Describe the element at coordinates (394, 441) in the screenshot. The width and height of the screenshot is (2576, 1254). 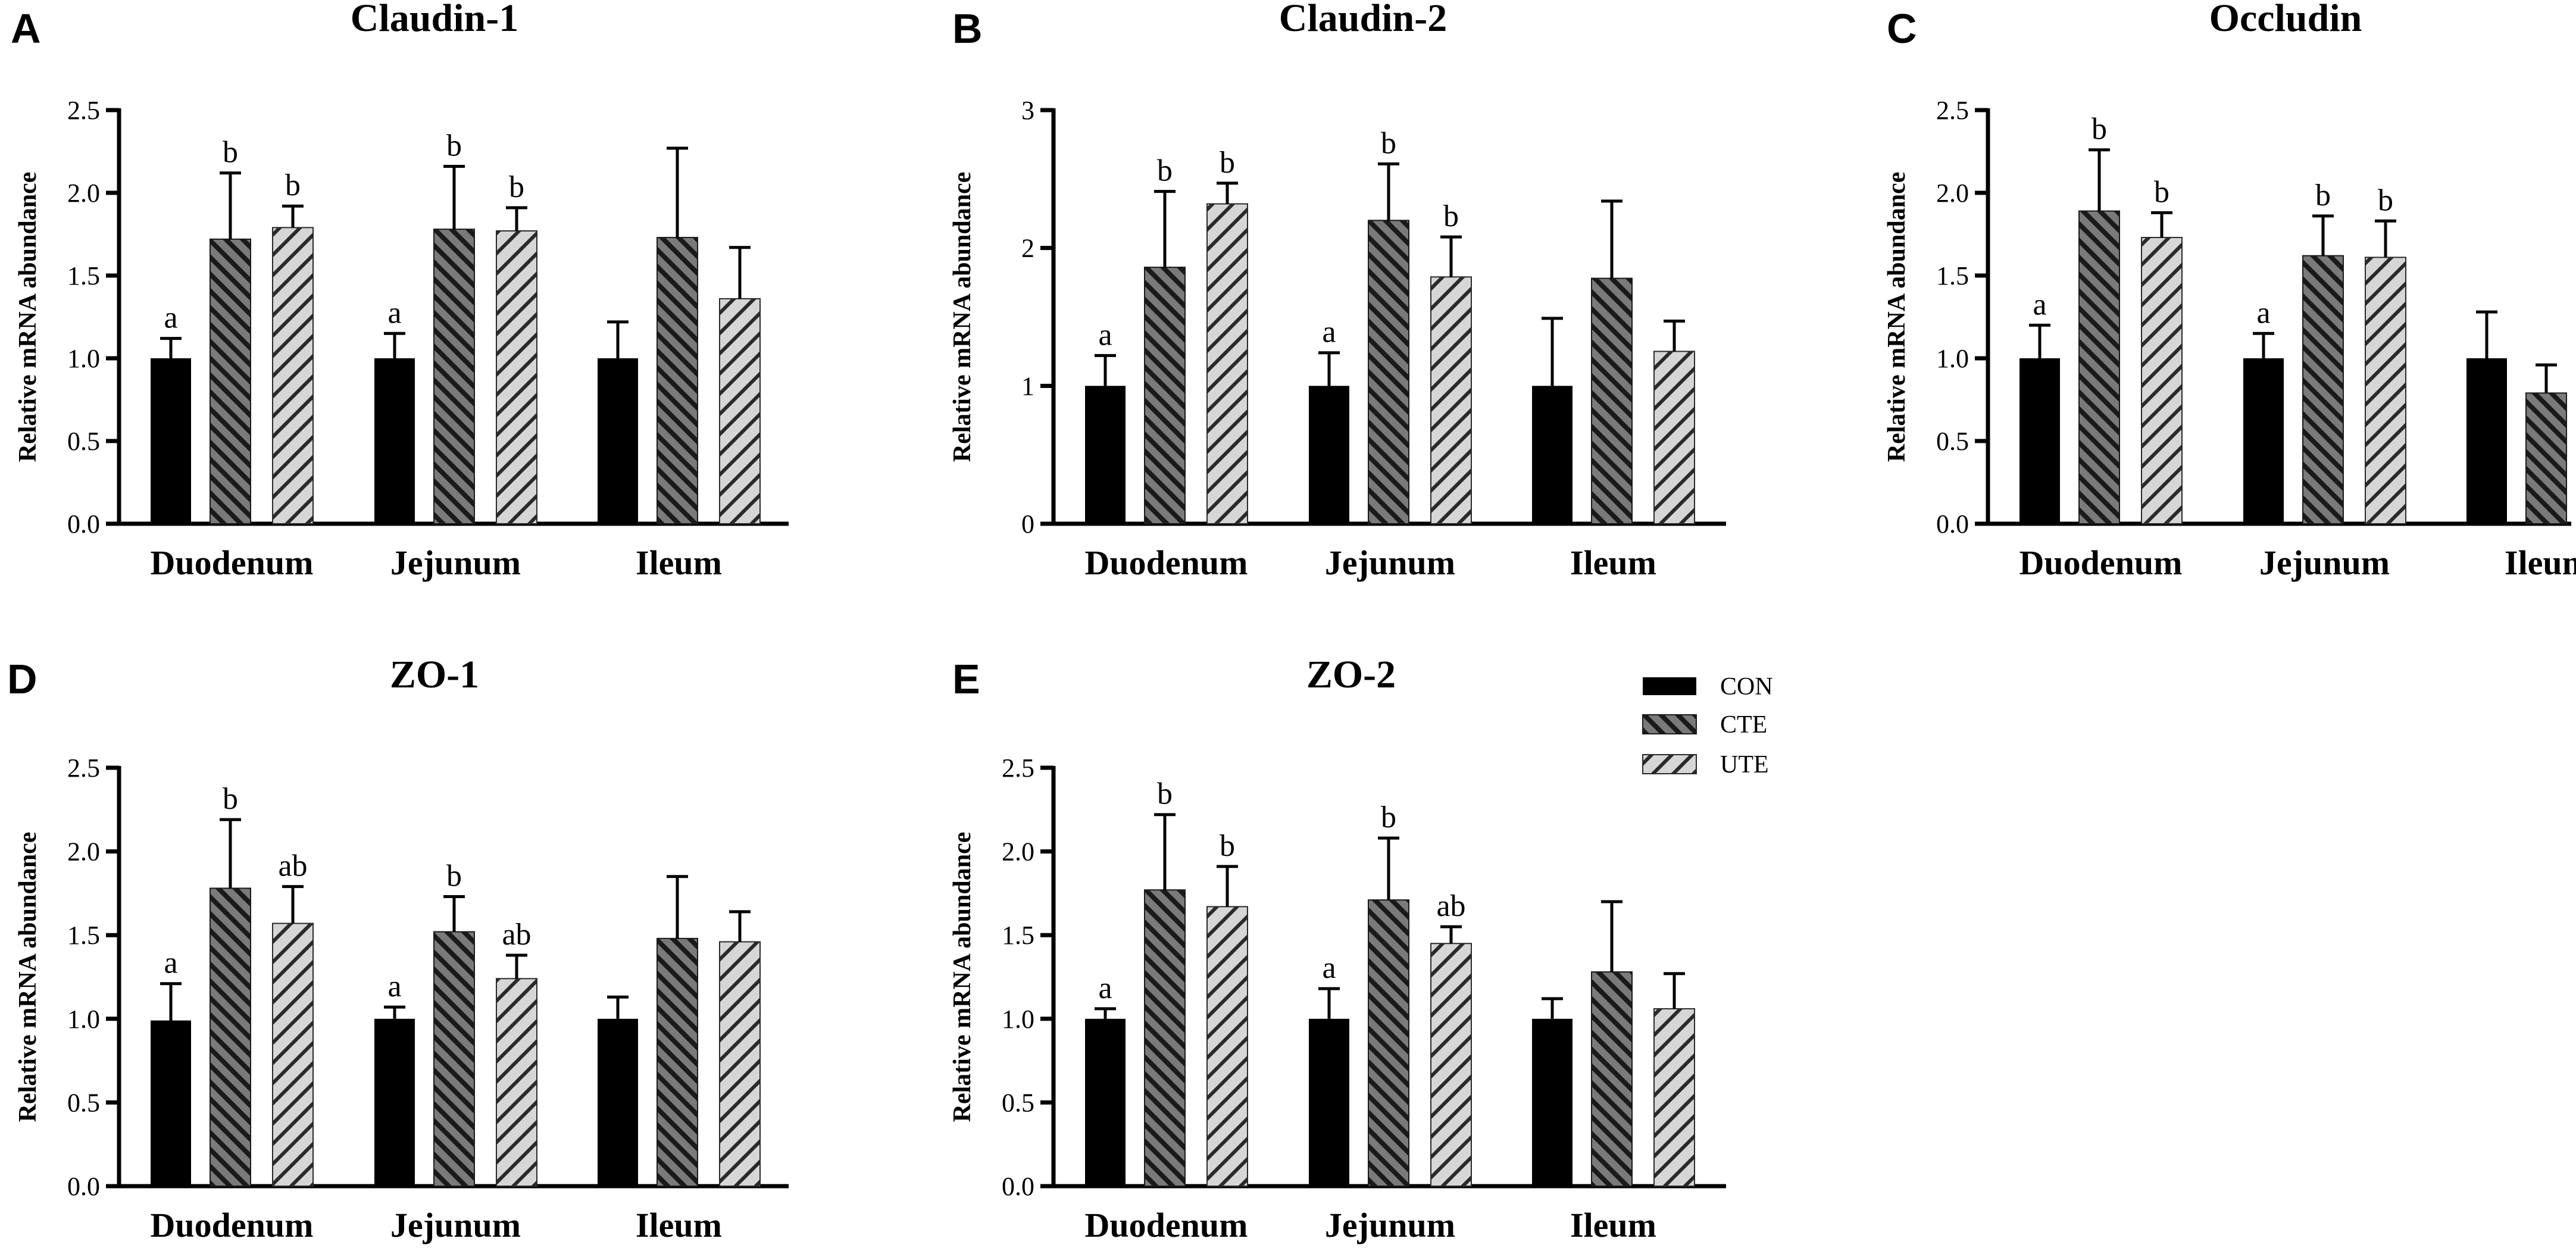
I see `bar-a-jejunum-con` at that location.